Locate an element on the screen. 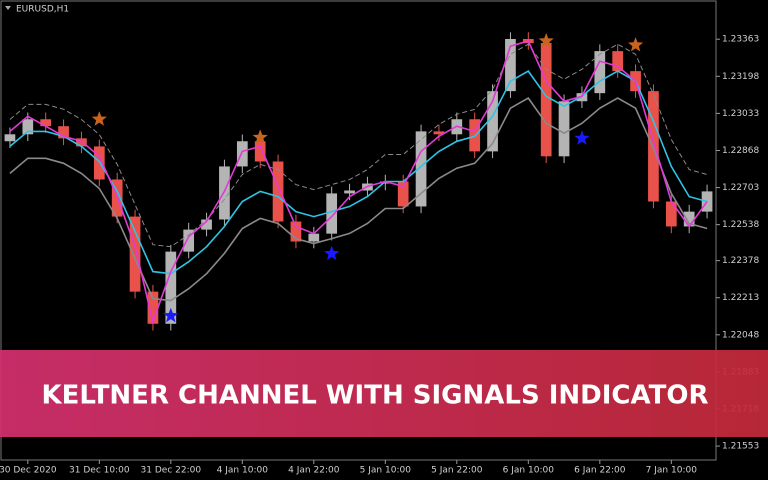 Image resolution: width=768 pixels, height=480 pixels. x-tick-label: 31 Dec 10:00 is located at coordinates (99, 471).